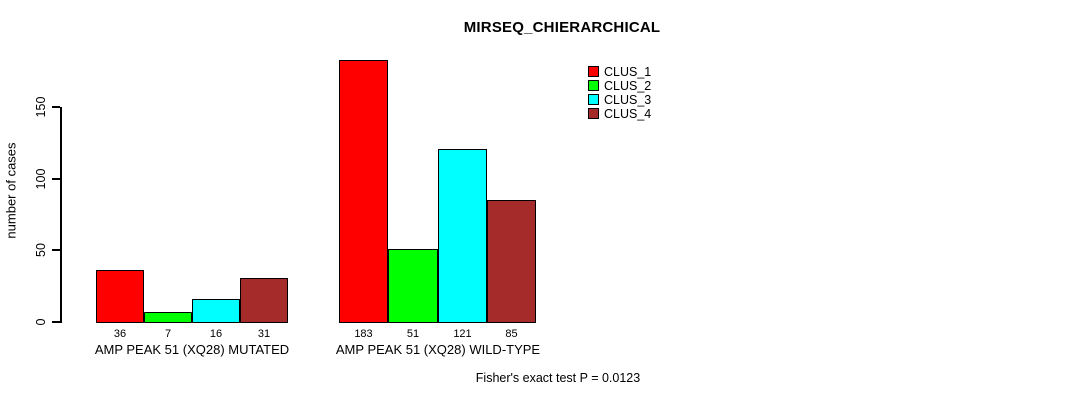 This screenshot has height=400, width=1090. Describe the element at coordinates (413, 334) in the screenshot. I see `bar-value-label: 51` at that location.